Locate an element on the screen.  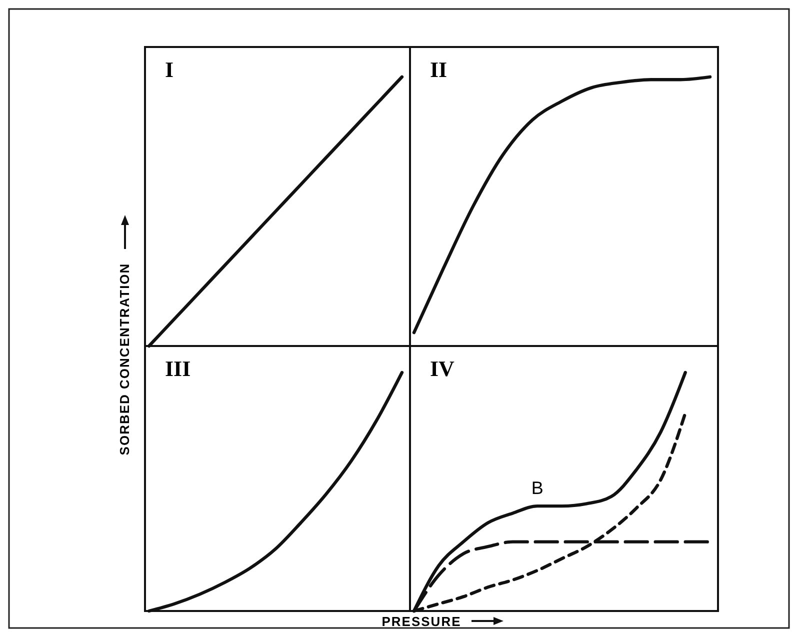
annotation: B is located at coordinates (537, 488).